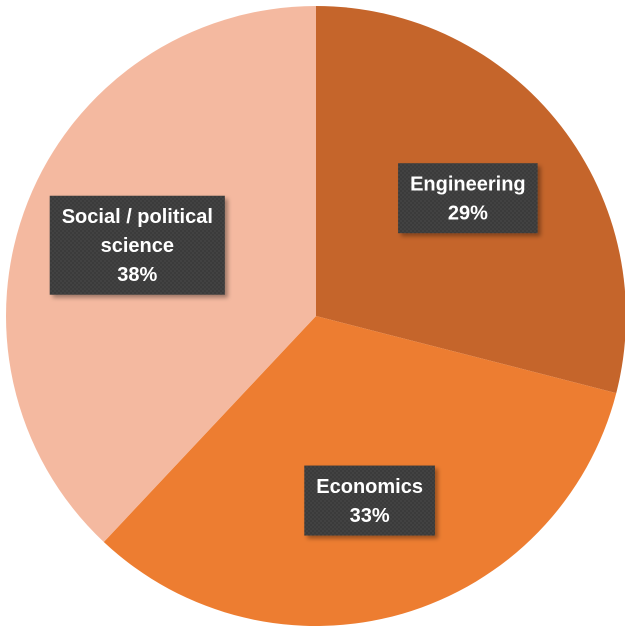  I want to click on data-label-economics: Economics 33%, so click(369, 500).